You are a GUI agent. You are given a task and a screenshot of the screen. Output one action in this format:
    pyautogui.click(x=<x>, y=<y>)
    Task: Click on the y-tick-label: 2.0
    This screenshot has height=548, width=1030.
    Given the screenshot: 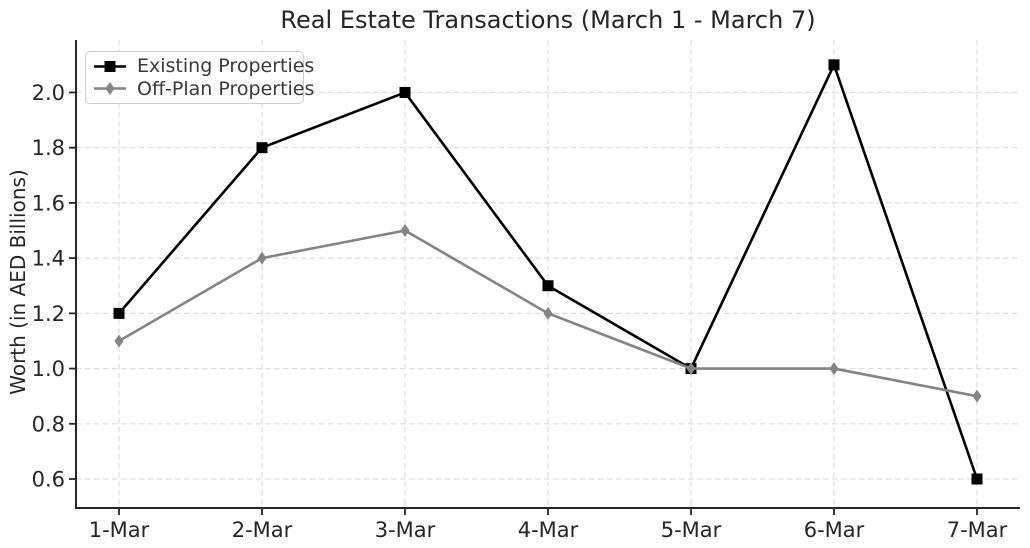 What is the action you would take?
    pyautogui.click(x=48, y=93)
    